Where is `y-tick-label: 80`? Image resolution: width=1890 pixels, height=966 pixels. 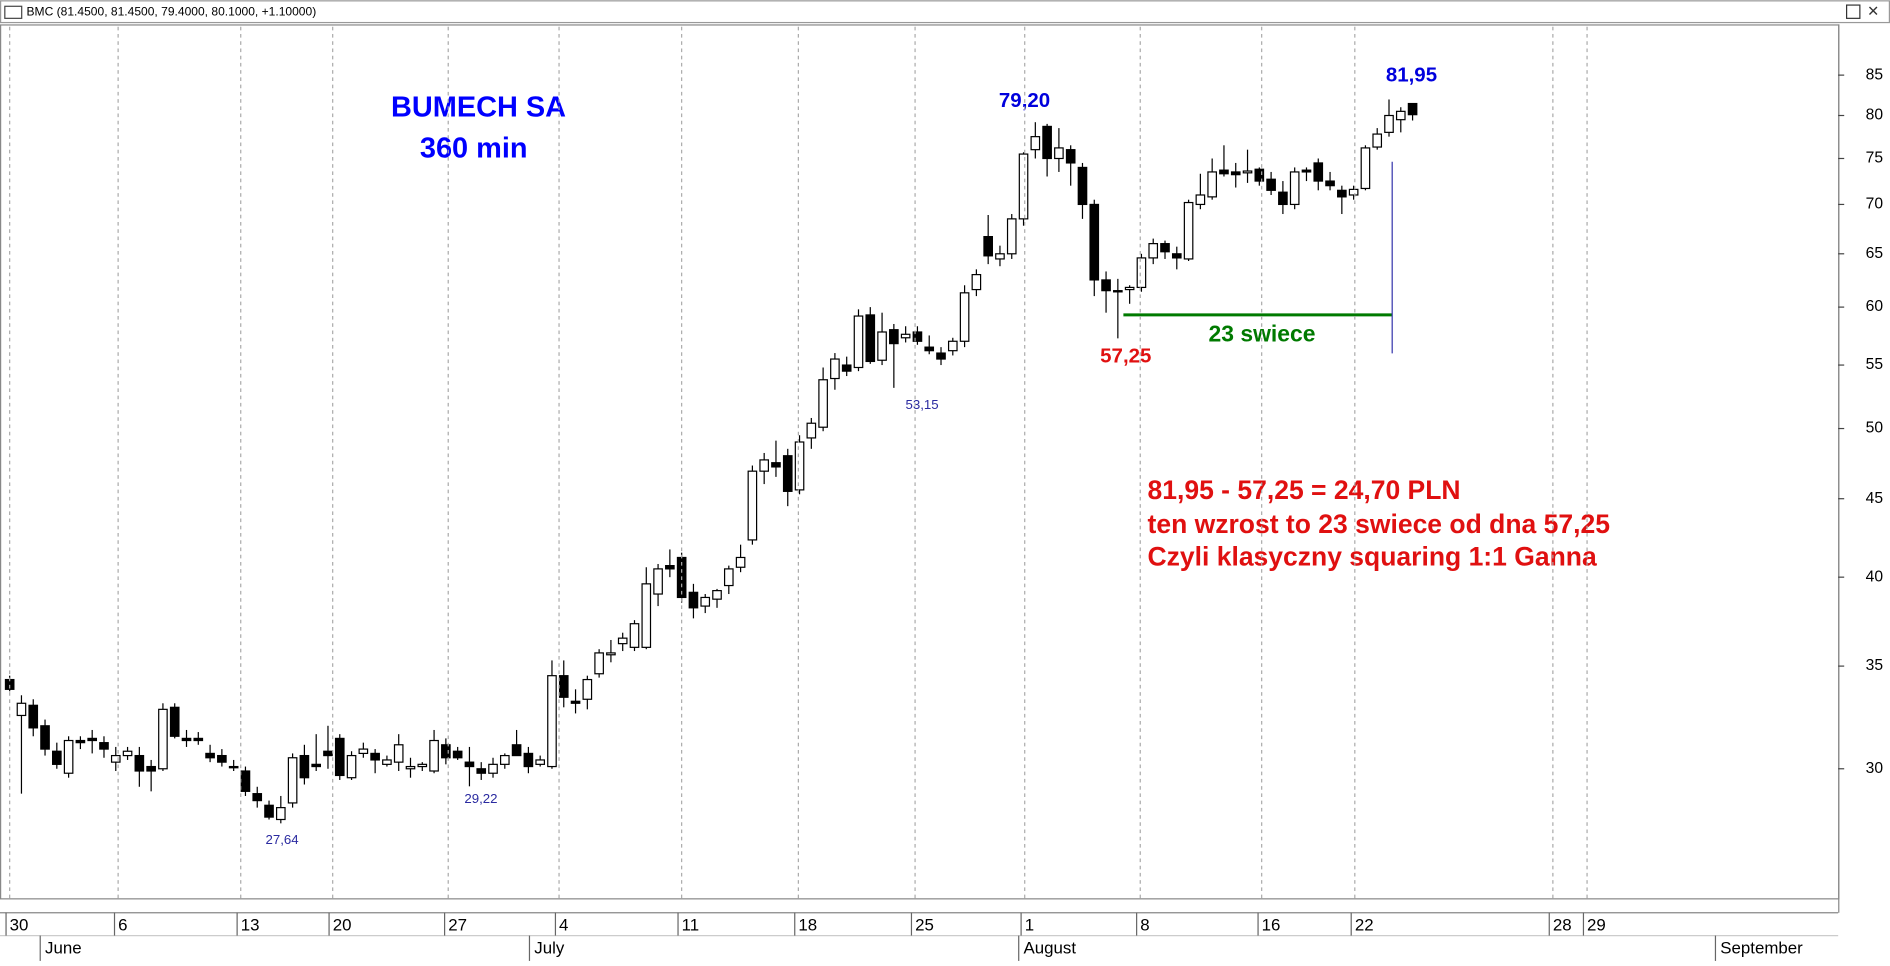 y-tick-label: 80 is located at coordinates (1875, 115).